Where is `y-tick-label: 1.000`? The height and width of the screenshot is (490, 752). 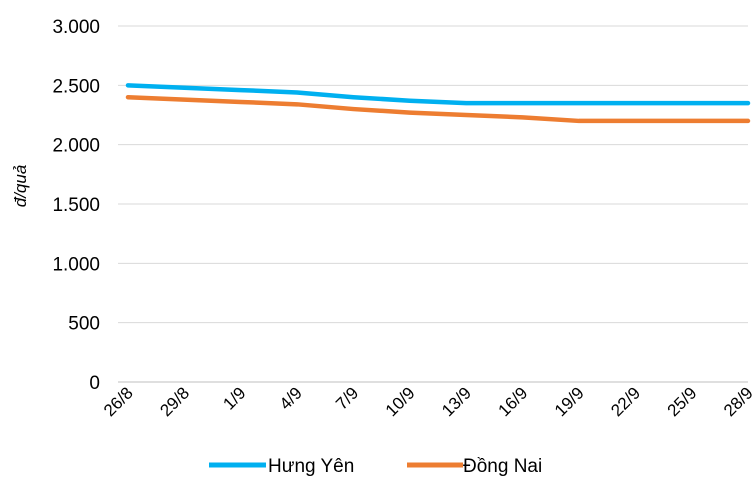
y-tick-label: 1.000 is located at coordinates (76, 264).